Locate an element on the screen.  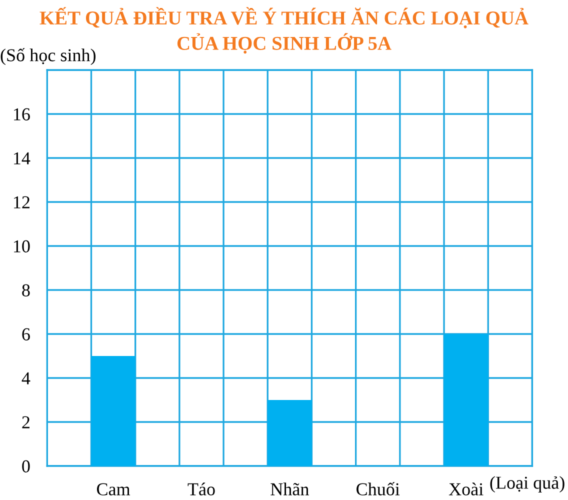
x-tick-label: Nhãn is located at coordinates (289, 489).